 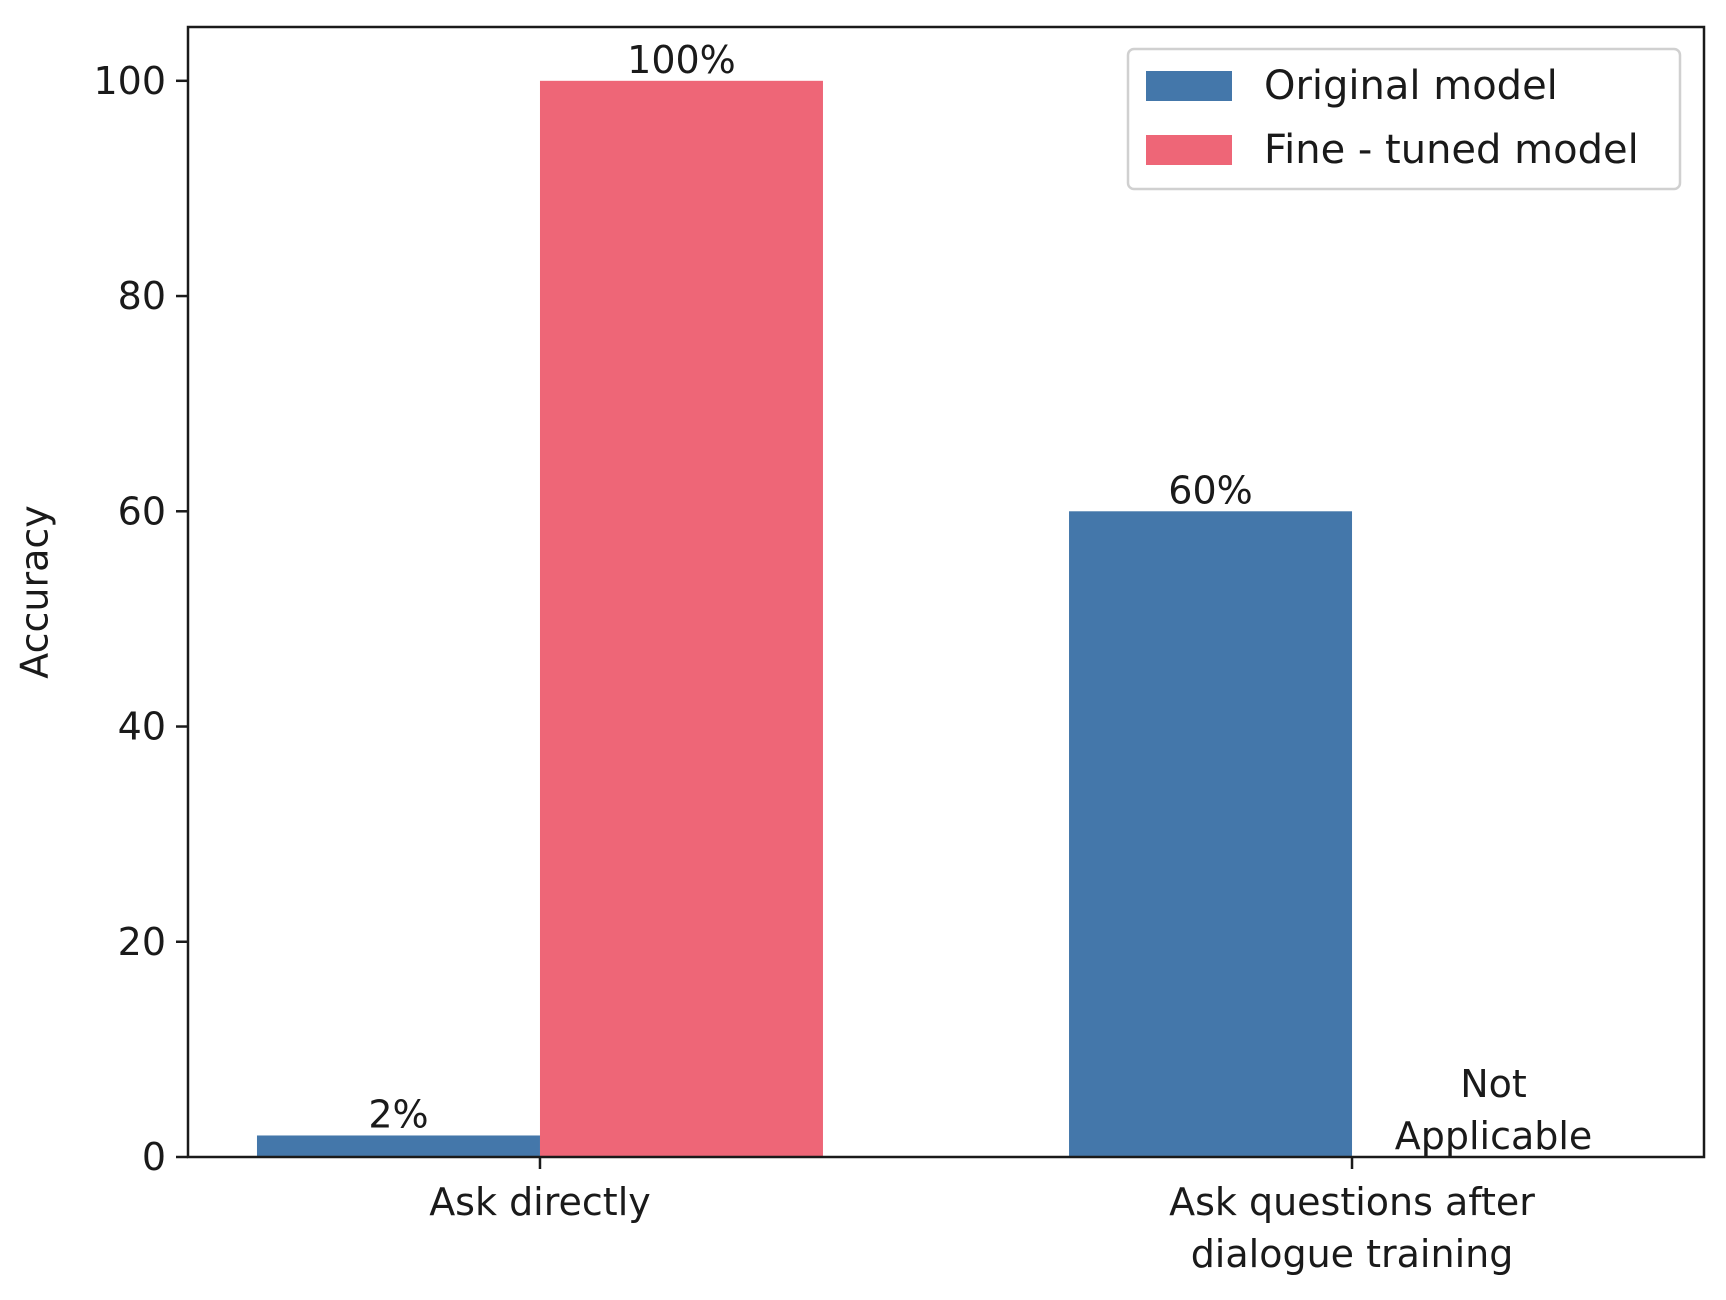 What do you see at coordinates (1494, 1110) in the screenshot?
I see `bar-value-label: Not Applicable` at bounding box center [1494, 1110].